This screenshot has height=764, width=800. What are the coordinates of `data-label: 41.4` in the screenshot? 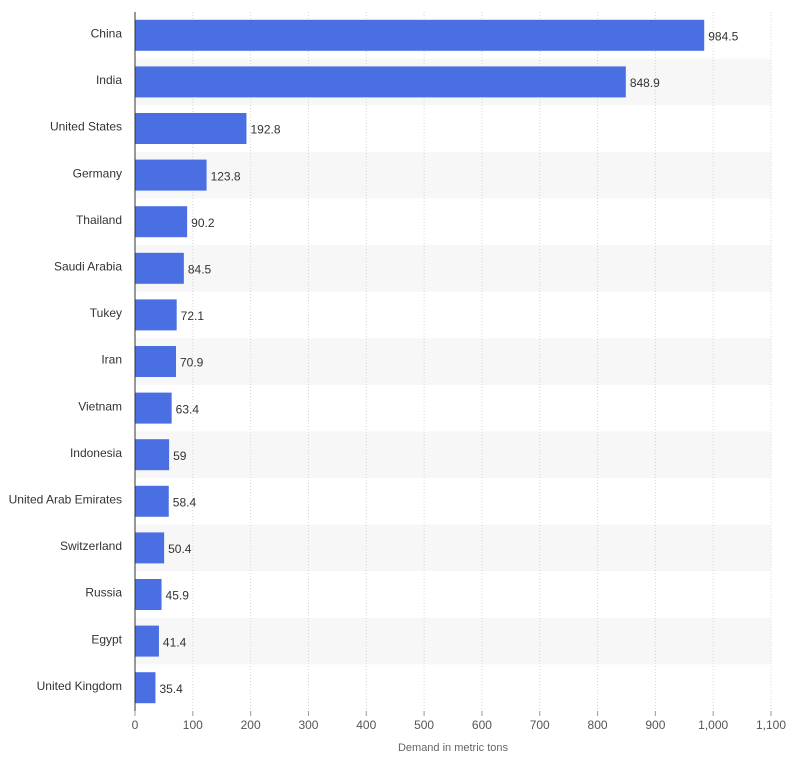 It's located at (175, 642).